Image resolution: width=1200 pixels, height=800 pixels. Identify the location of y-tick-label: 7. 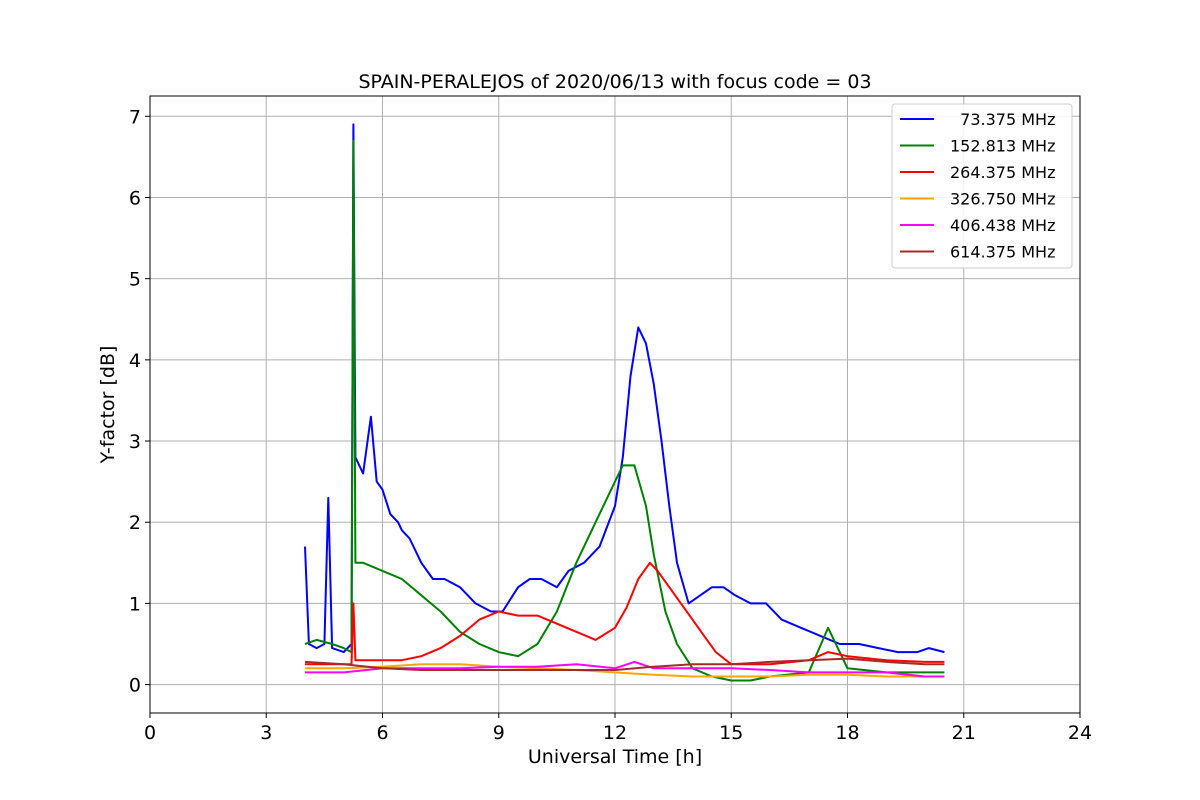
(135, 117).